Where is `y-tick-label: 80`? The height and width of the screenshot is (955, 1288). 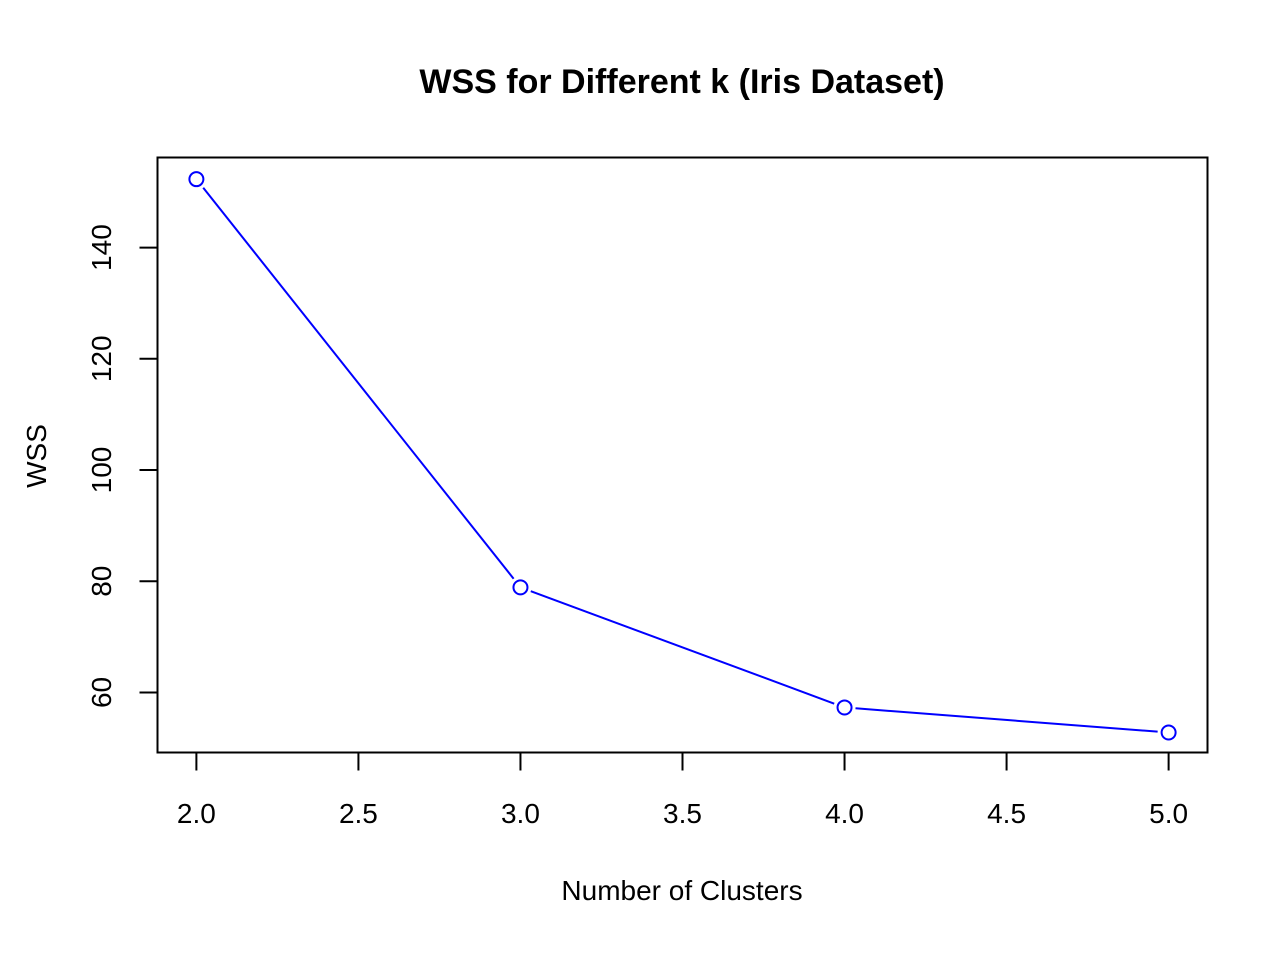 y-tick-label: 80 is located at coordinates (101, 581).